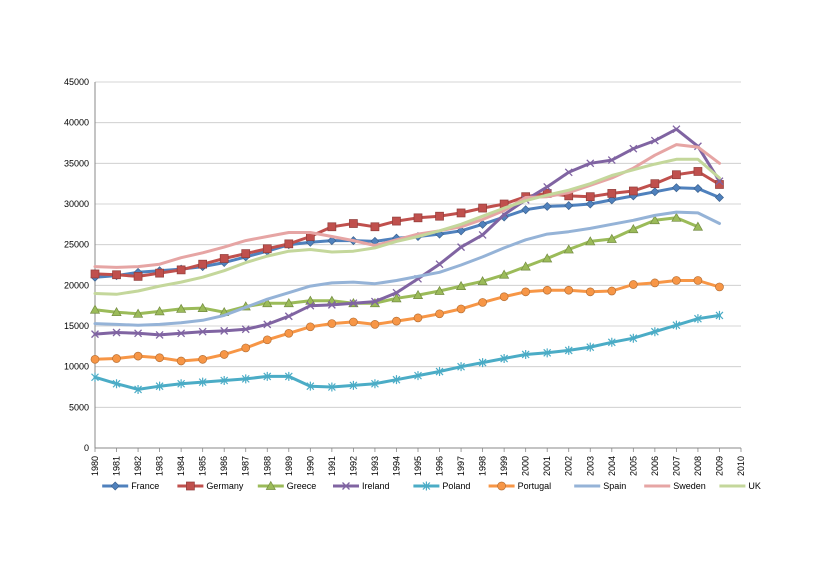 The width and height of the screenshot is (820, 579). Describe the element at coordinates (353, 466) in the screenshot. I see `x-tick-label: 1992` at that location.